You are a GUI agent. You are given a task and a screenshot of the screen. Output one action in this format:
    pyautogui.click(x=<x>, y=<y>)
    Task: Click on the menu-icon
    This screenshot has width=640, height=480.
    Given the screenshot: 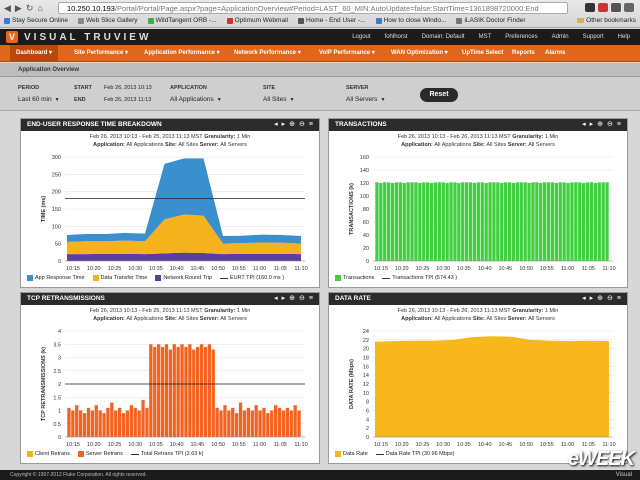 What is the action you would take?
    pyautogui.click(x=629, y=7)
    